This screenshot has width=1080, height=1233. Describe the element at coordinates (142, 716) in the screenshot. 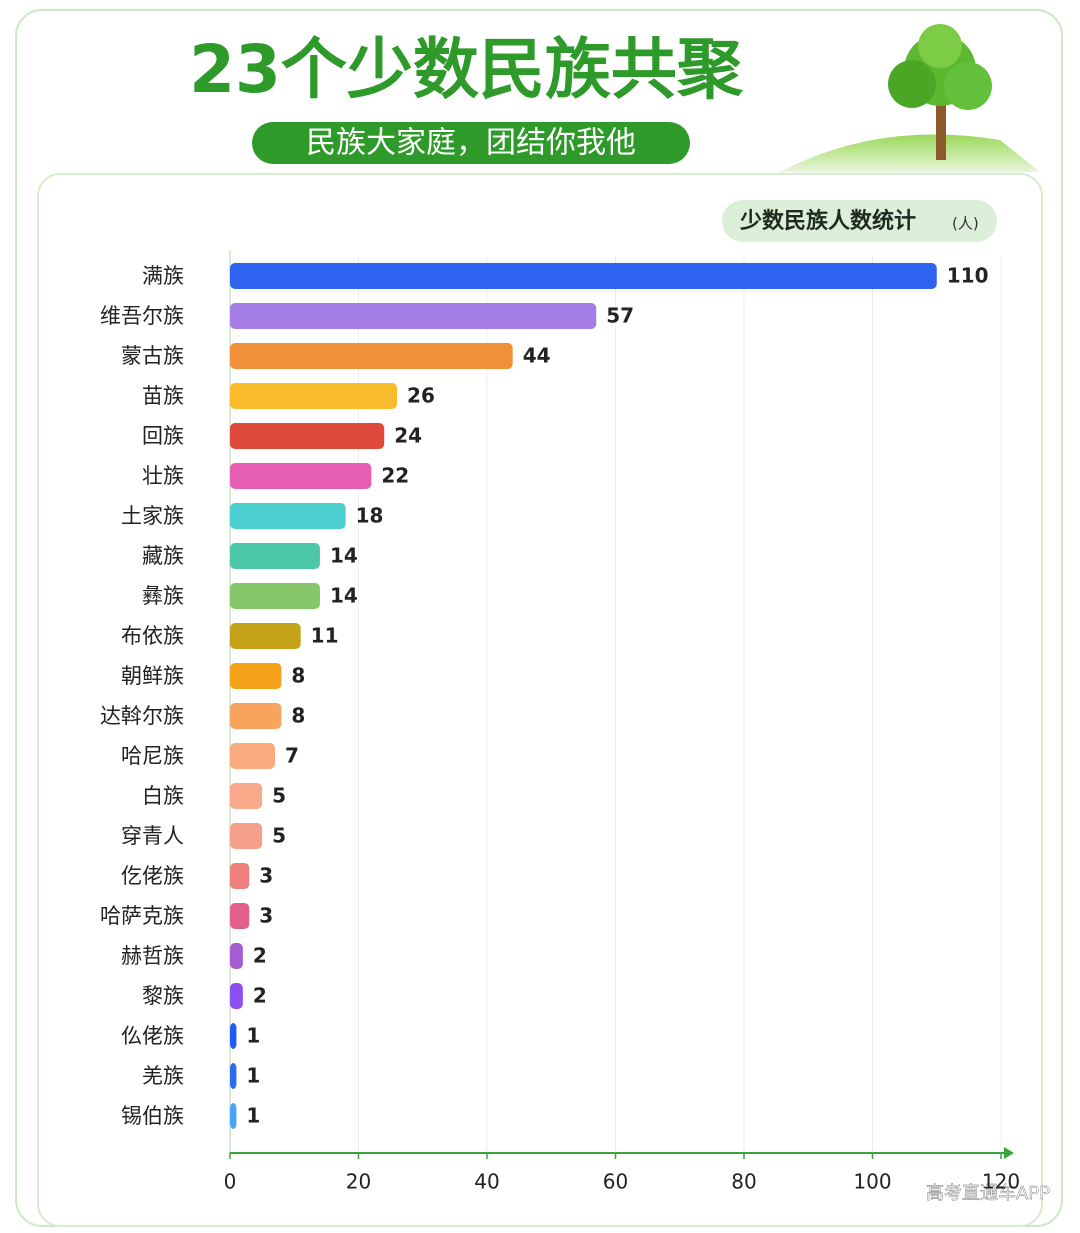

I see `y-tick-label: 达斡尔族` at that location.